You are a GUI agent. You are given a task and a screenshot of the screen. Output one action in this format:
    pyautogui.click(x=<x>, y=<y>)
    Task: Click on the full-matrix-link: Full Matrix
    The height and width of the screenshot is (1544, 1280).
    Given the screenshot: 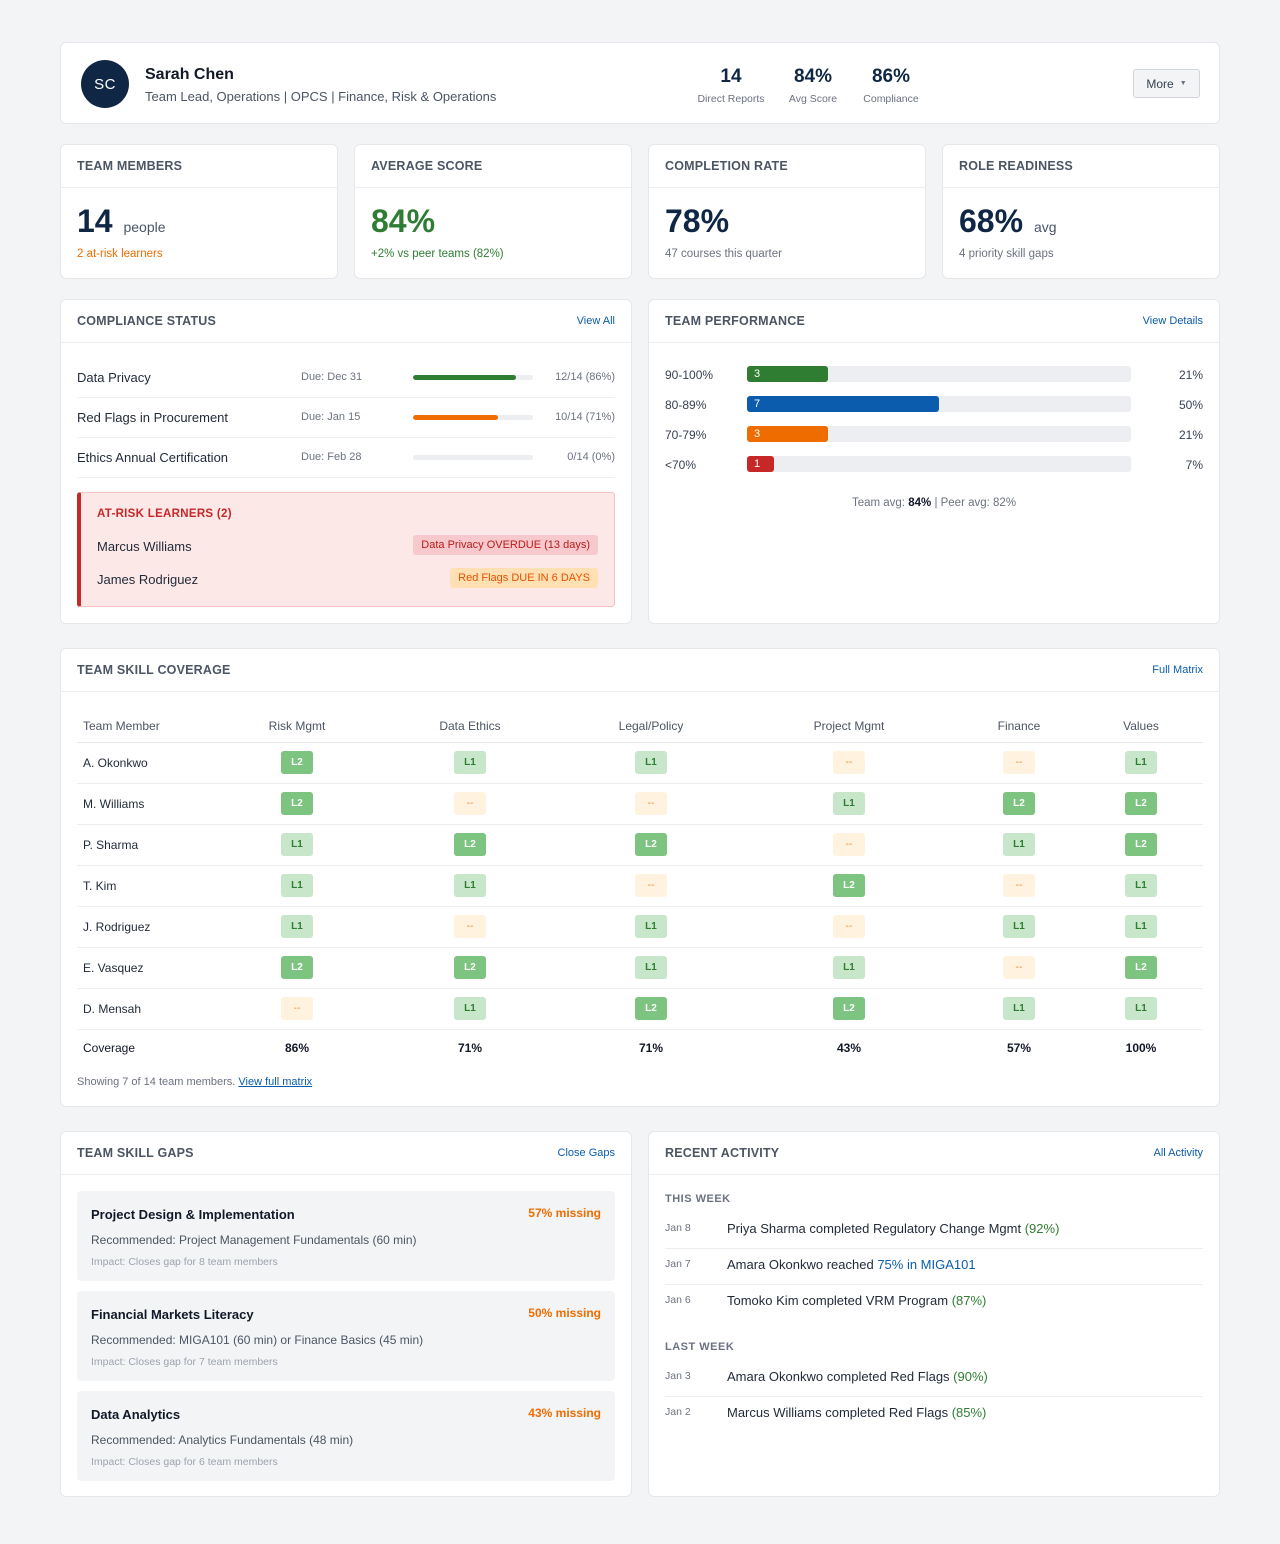 What is the action you would take?
    pyautogui.click(x=1177, y=670)
    